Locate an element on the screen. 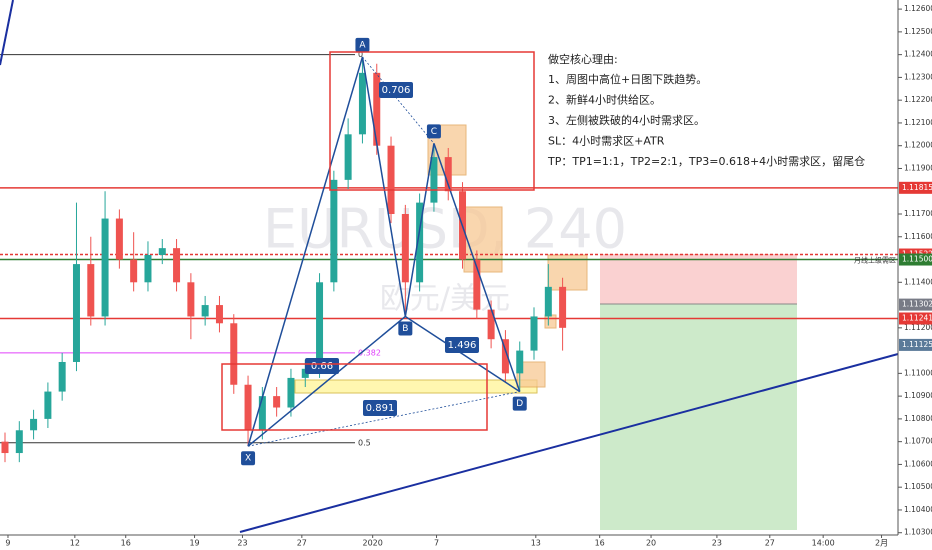 The image size is (932, 550). point-label: D is located at coordinates (519, 404).